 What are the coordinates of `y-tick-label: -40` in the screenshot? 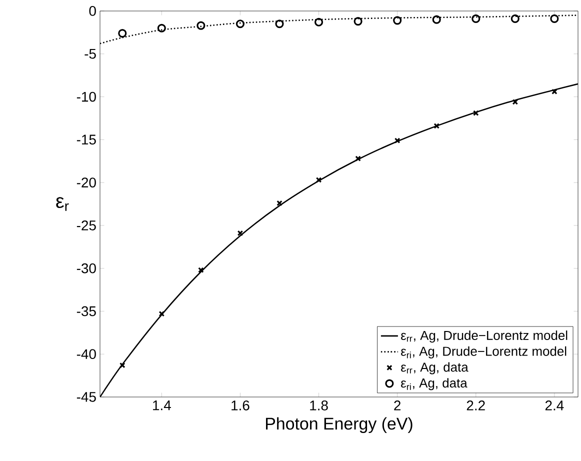 It's located at (86, 354).